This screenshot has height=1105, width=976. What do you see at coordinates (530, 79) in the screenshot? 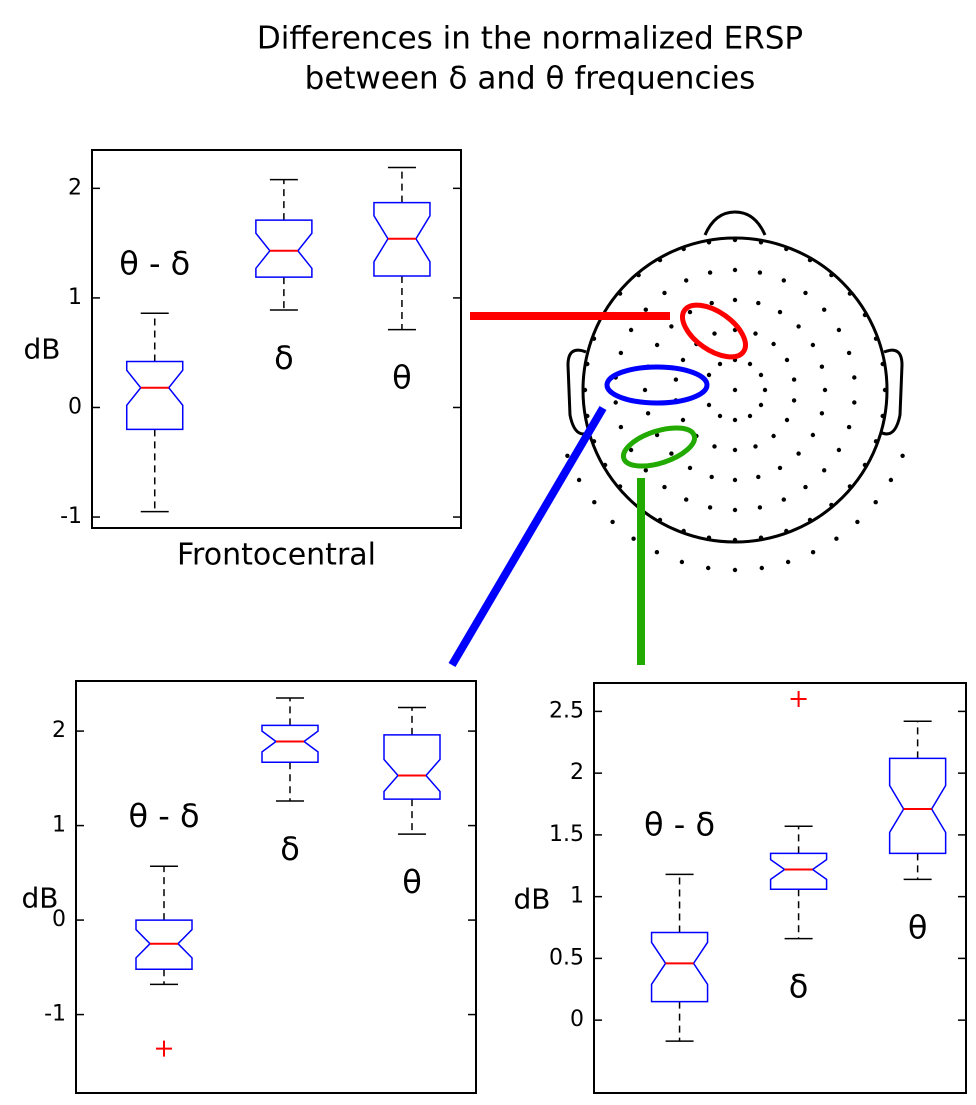
I see `title-line: between δ and θ frequencies` at bounding box center [530, 79].